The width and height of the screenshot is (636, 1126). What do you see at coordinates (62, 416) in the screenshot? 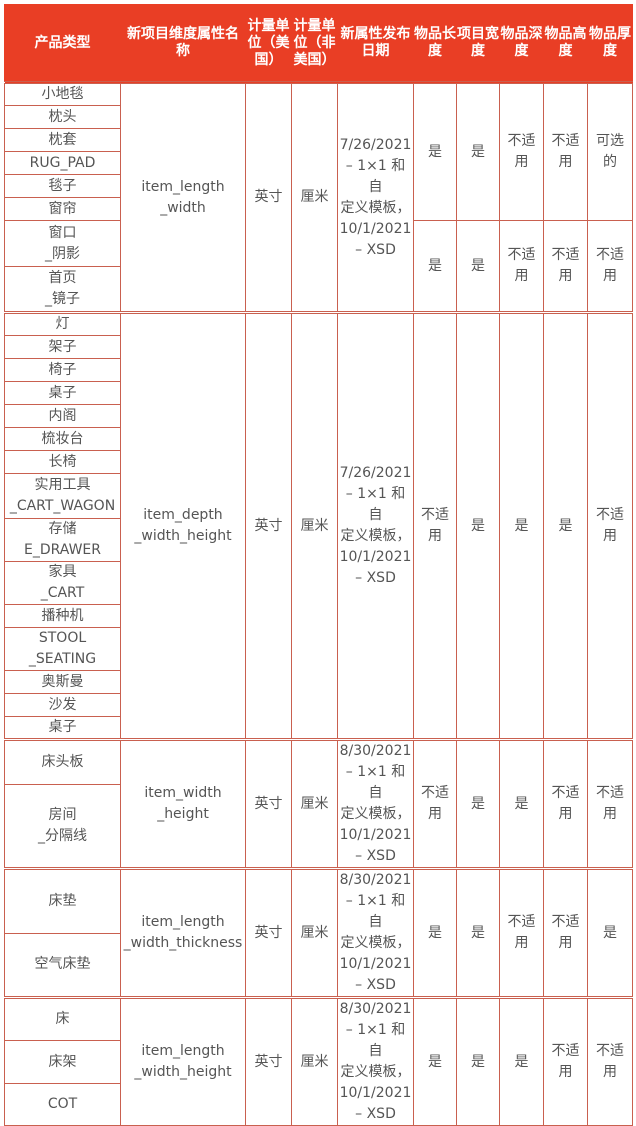
I see `product-type-cell: 内阁` at bounding box center [62, 416].